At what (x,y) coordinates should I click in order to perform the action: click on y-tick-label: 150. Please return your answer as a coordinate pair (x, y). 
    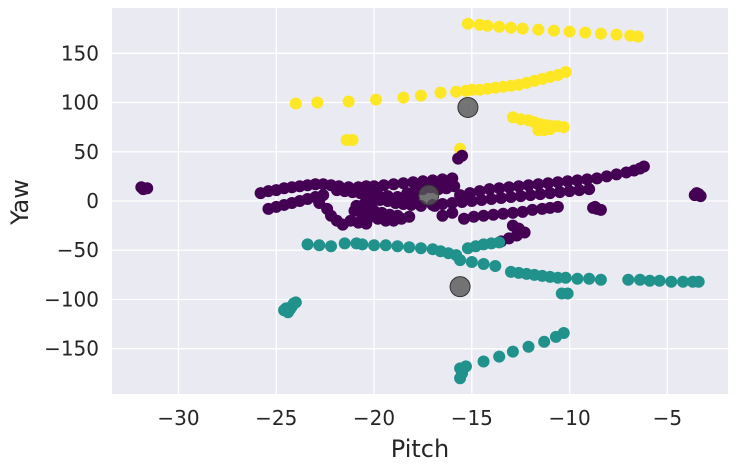
    Looking at the image, I should click on (80, 53).